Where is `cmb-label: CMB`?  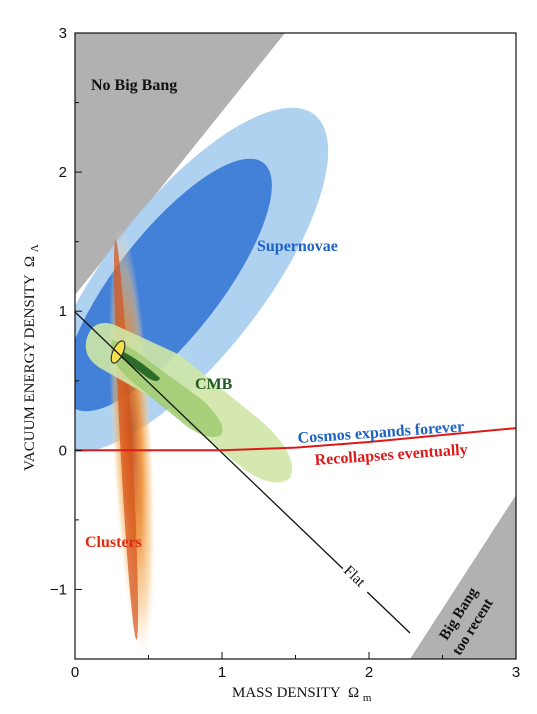 cmb-label: CMB is located at coordinates (214, 384).